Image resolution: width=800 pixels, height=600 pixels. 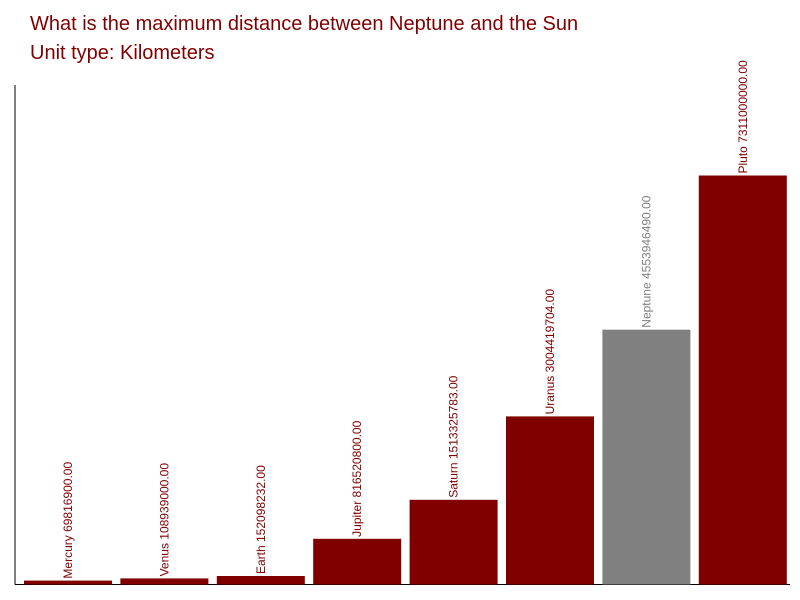 I want to click on bar-label-venus: Venus 108939000.00, so click(x=164, y=520).